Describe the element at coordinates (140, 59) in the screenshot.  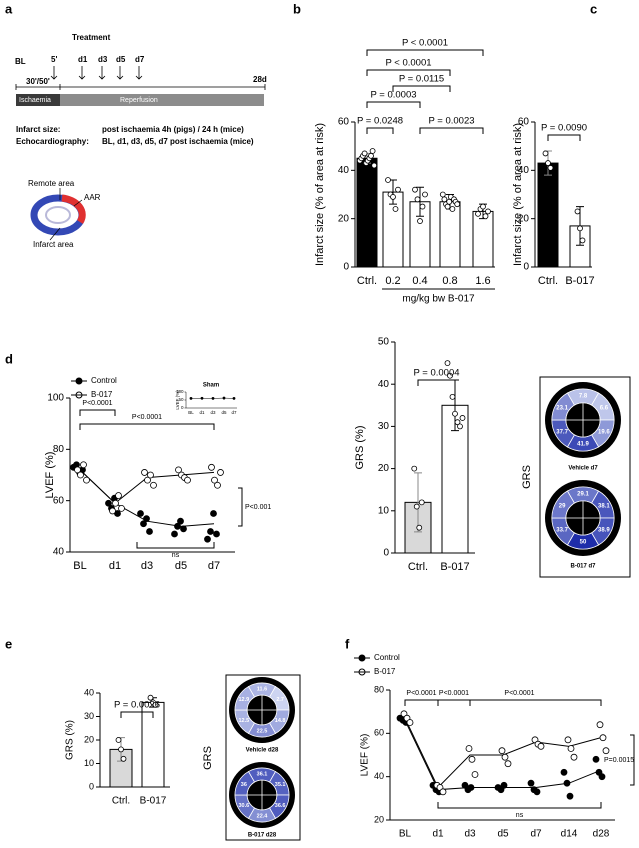
I see `time-label: d7` at that location.